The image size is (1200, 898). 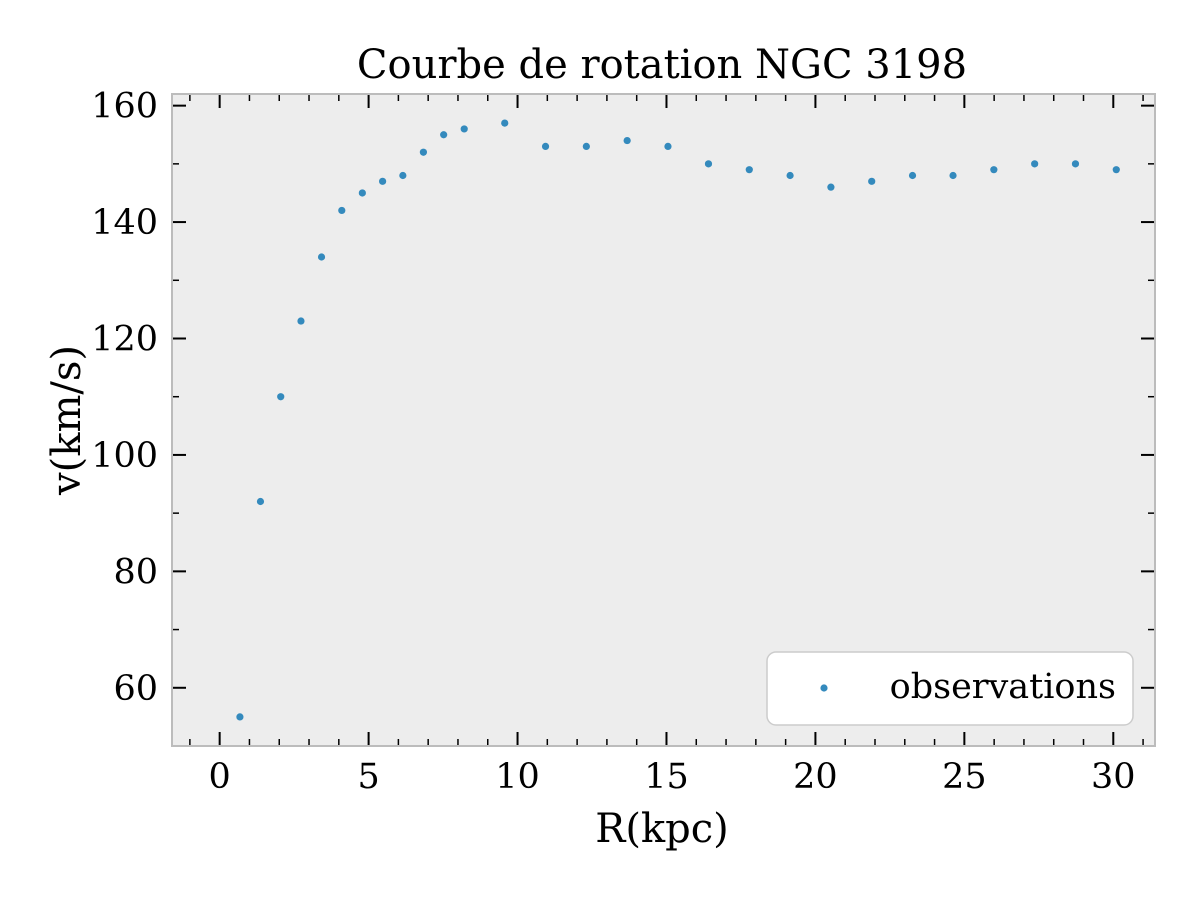 I want to click on y-tick-label: 60, so click(x=135, y=689).